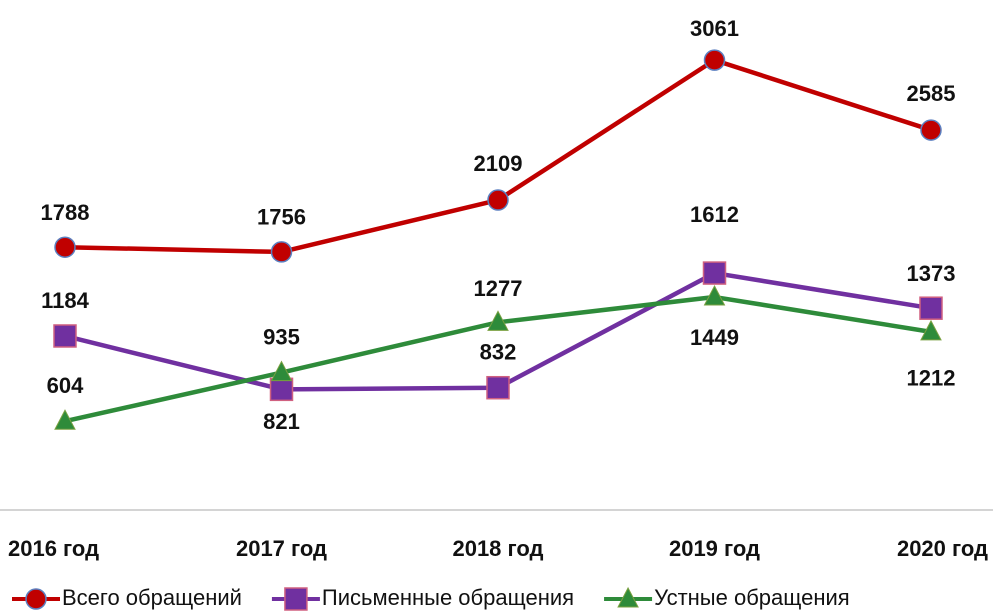  I want to click on value-label: 832, so click(498, 352).